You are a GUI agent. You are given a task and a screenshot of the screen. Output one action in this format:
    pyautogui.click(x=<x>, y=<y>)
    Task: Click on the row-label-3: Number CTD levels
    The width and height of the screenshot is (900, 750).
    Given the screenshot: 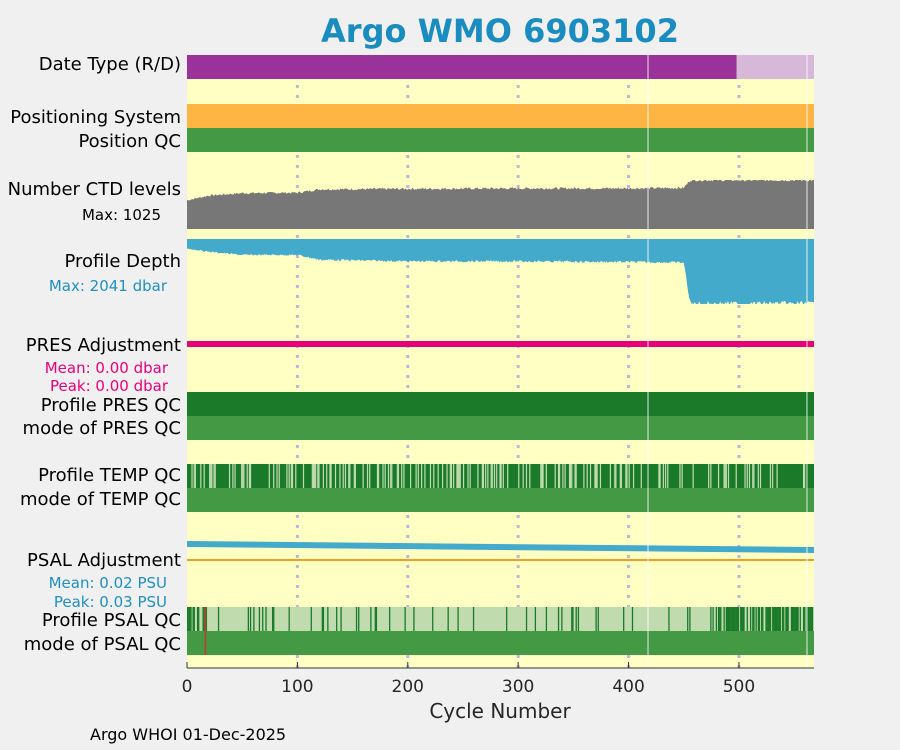 What is the action you would take?
    pyautogui.click(x=94, y=189)
    